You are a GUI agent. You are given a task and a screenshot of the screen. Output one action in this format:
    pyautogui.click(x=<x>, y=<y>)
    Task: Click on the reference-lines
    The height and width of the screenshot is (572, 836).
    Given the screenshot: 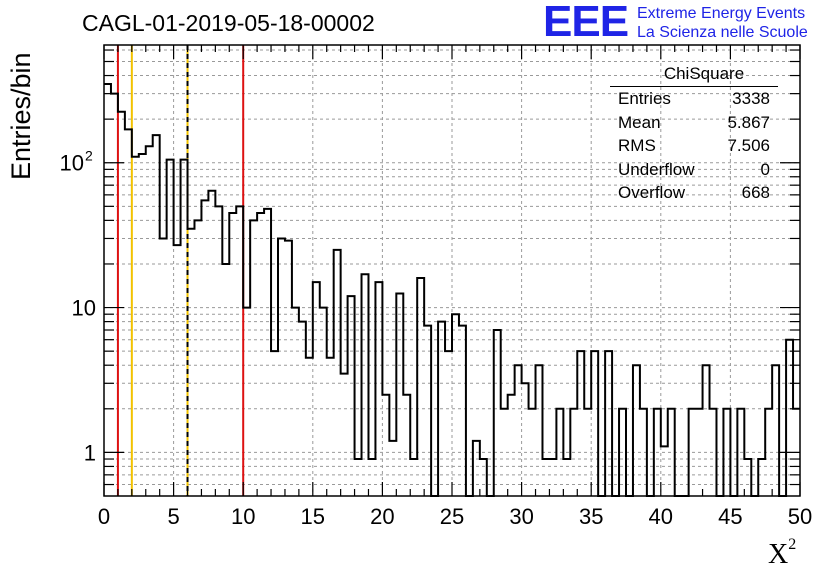 What is the action you would take?
    pyautogui.click(x=180, y=270)
    